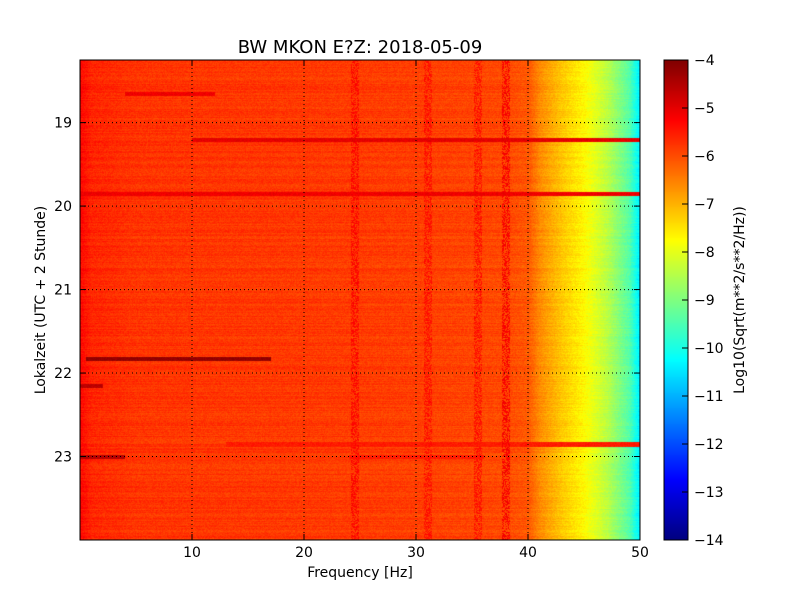 Image resolution: width=800 pixels, height=600 pixels. What do you see at coordinates (709, 397) in the screenshot?
I see `colorbar-tick-label: −11` at bounding box center [709, 397].